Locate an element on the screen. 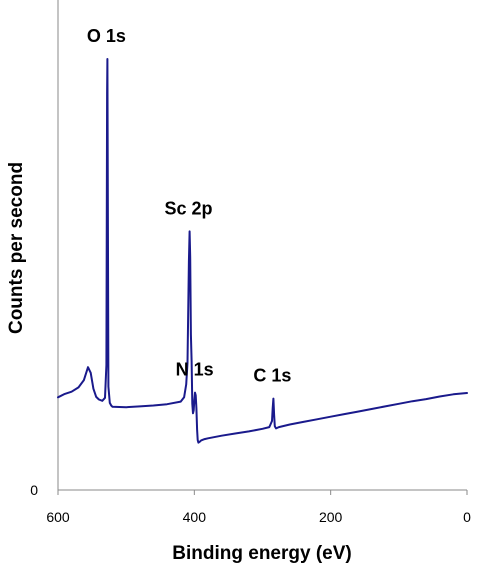 The image size is (477, 582). x-tick-label: 400 is located at coordinates (195, 517).